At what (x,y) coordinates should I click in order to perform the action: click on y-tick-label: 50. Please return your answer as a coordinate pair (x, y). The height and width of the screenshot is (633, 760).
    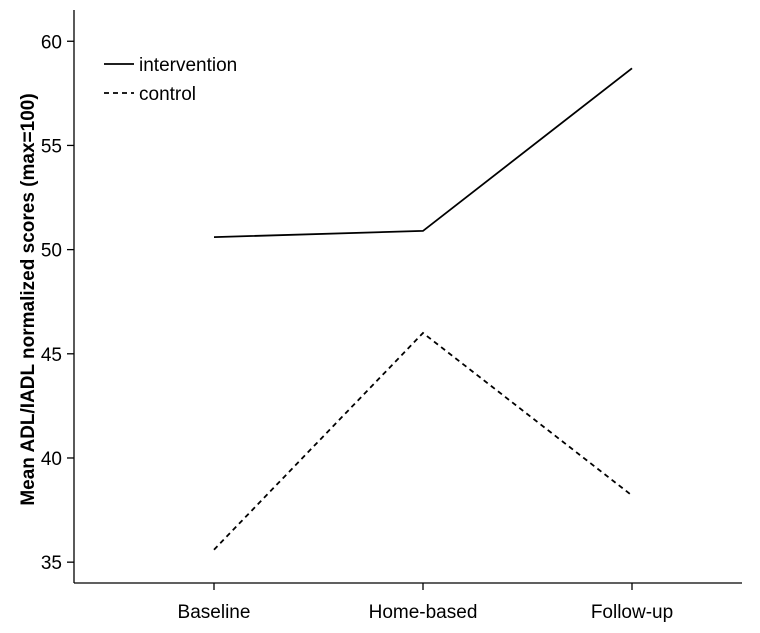
    Looking at the image, I should click on (51, 251).